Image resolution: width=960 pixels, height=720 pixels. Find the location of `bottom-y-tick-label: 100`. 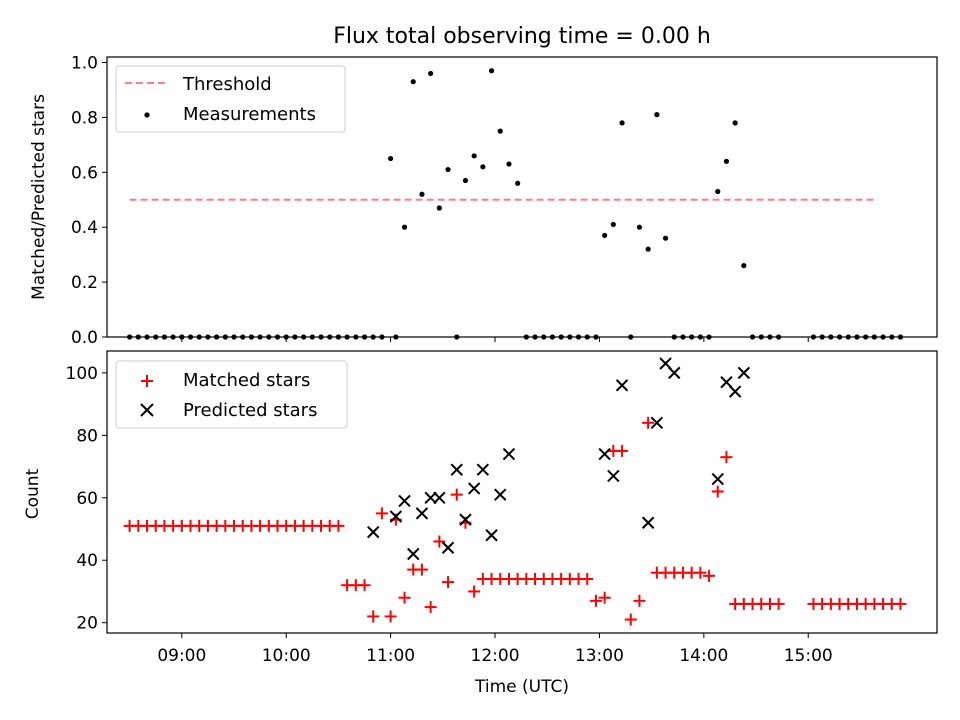

bottom-y-tick-label: 100 is located at coordinates (82, 374).